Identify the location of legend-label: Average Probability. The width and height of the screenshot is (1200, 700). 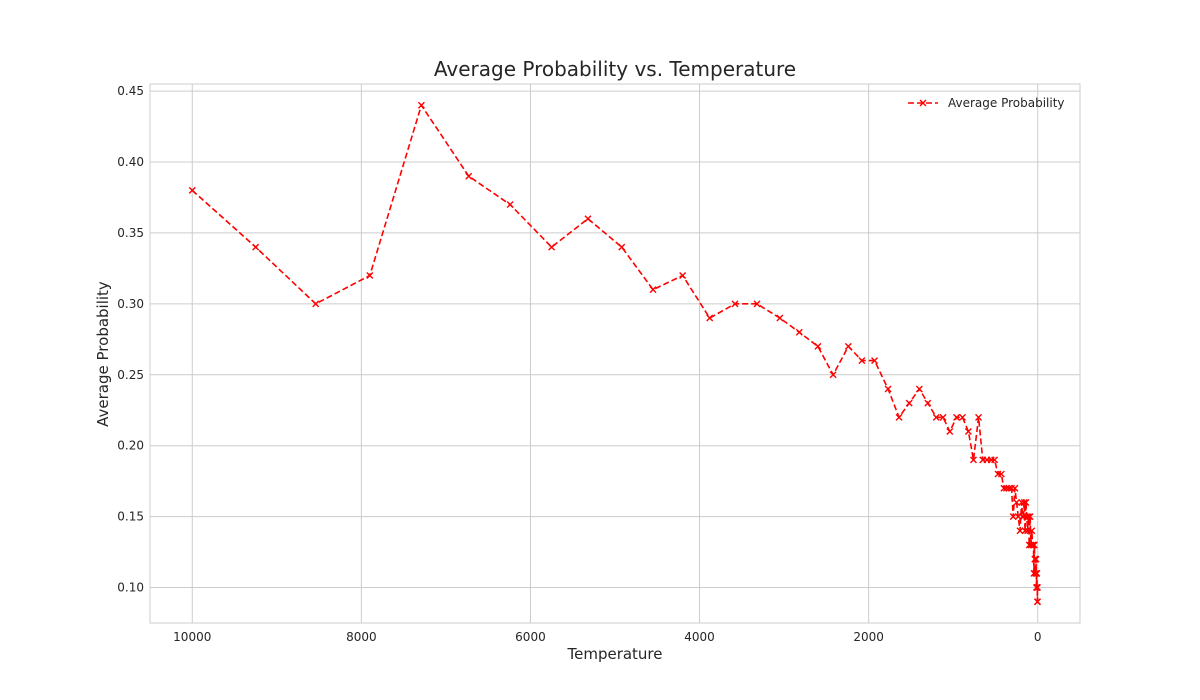
(1006, 103).